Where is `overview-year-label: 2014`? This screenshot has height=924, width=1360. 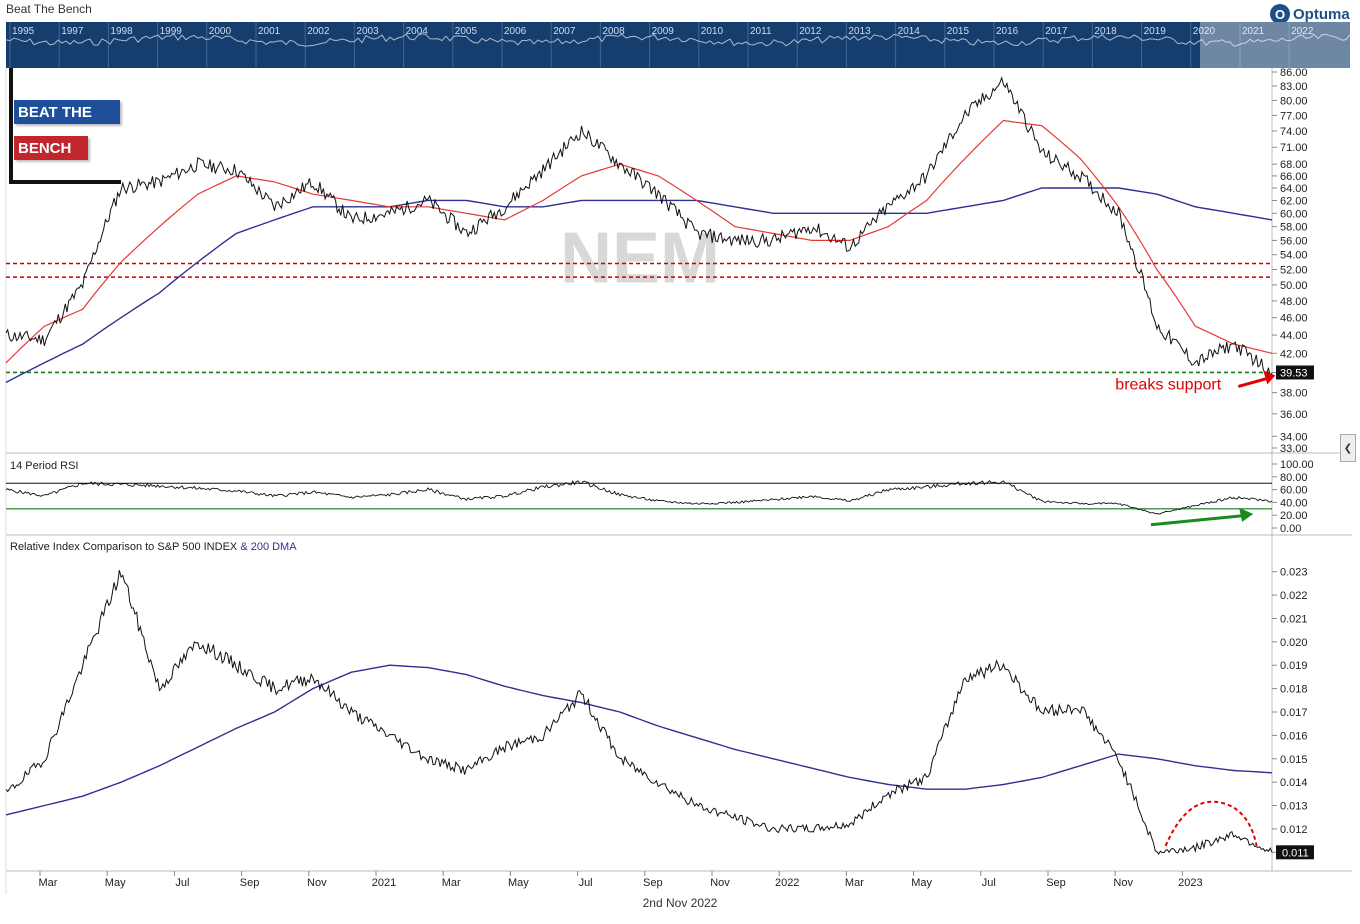 overview-year-label: 2014 is located at coordinates (909, 31).